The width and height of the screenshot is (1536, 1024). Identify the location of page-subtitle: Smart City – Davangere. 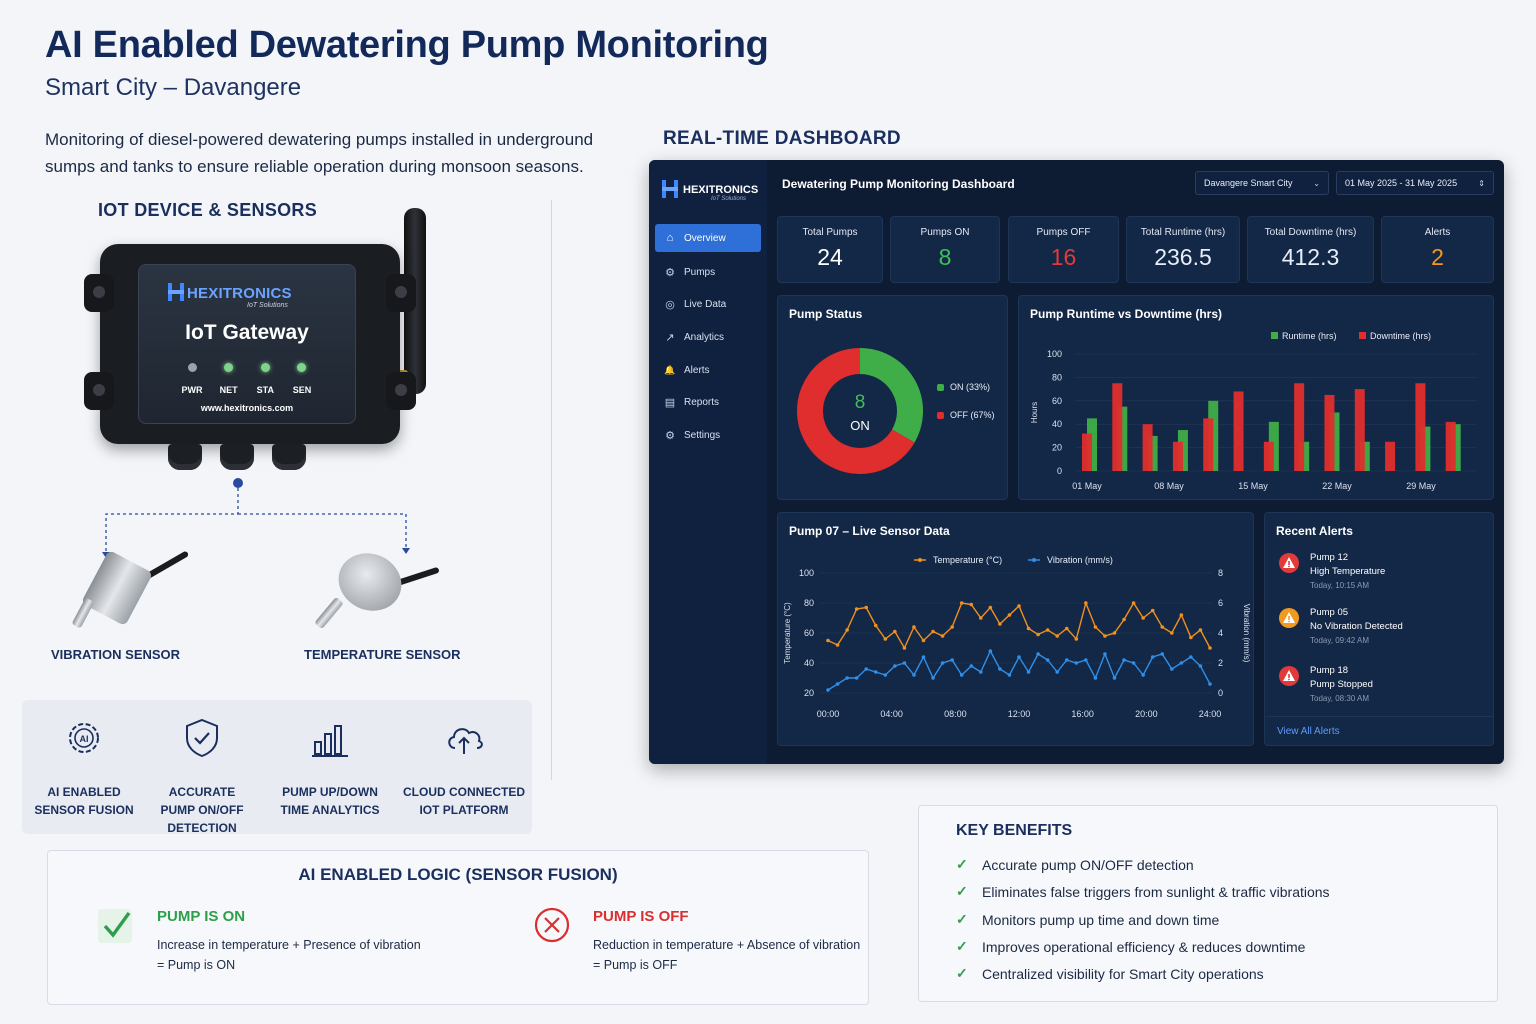
(173, 87).